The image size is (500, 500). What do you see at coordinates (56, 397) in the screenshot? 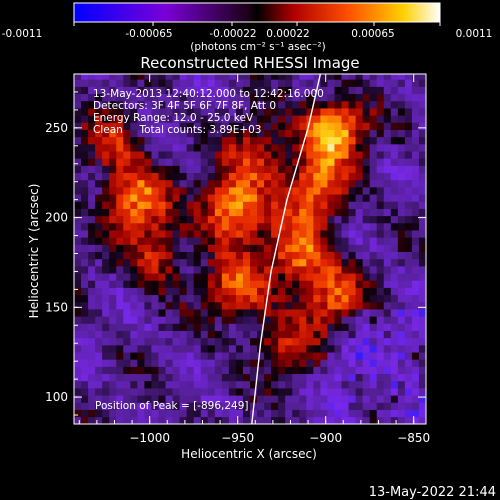
I see `y-tick-label: 100` at bounding box center [56, 397].